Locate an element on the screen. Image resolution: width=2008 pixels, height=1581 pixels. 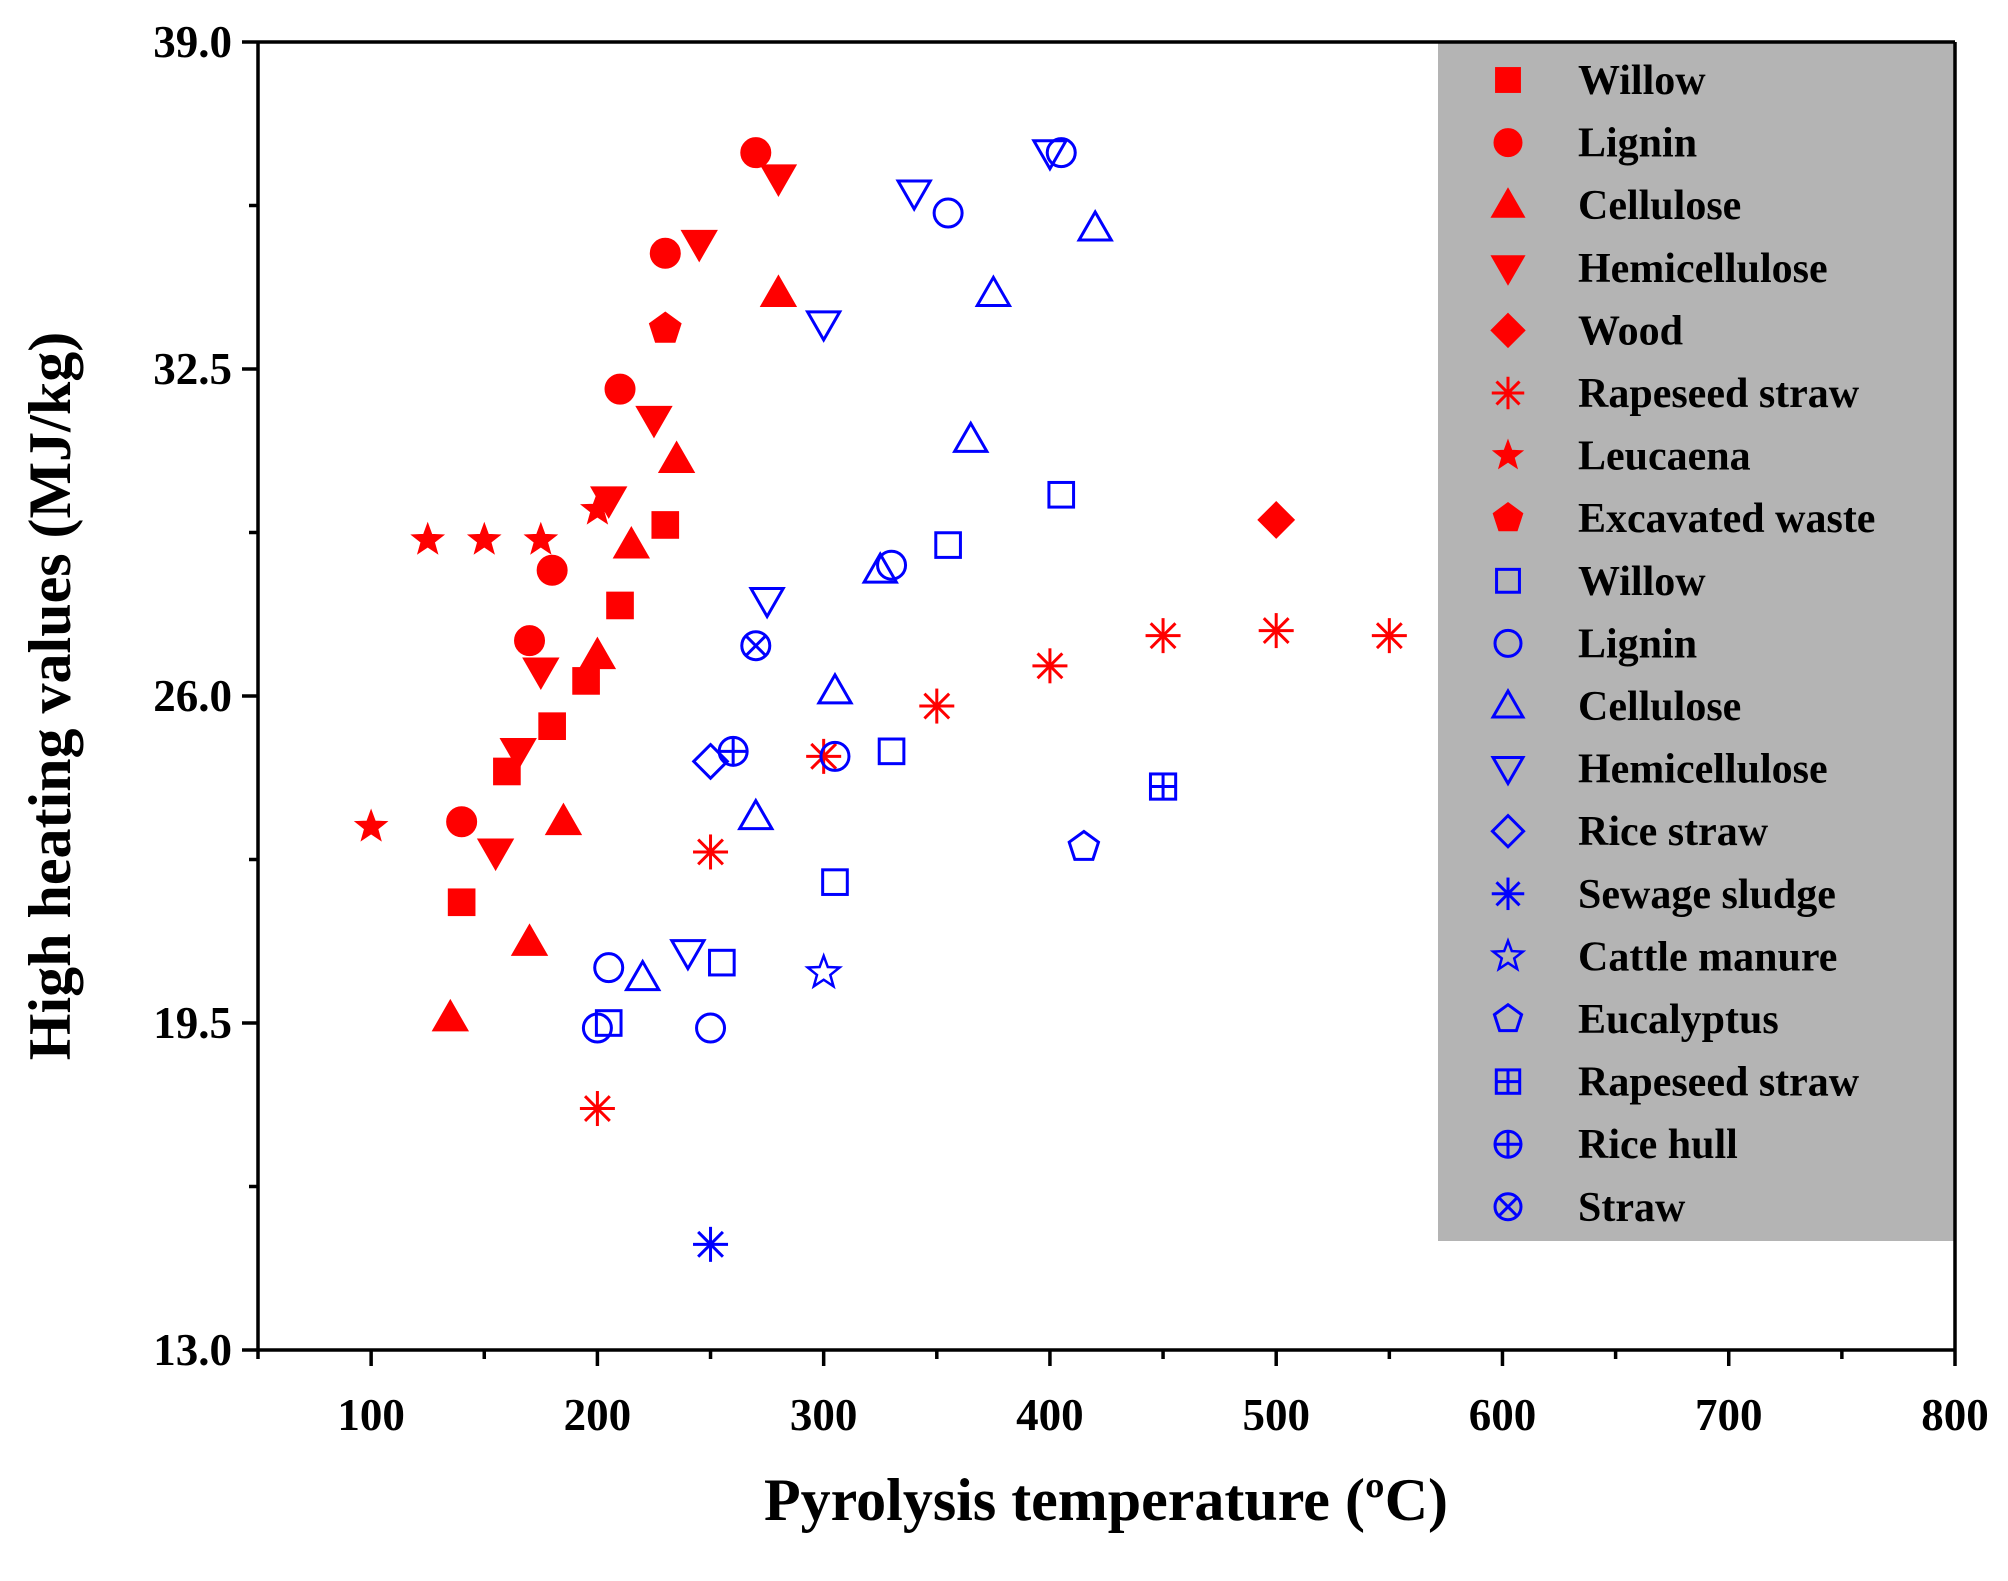
series-lignin is located at coordinates (829, 590).